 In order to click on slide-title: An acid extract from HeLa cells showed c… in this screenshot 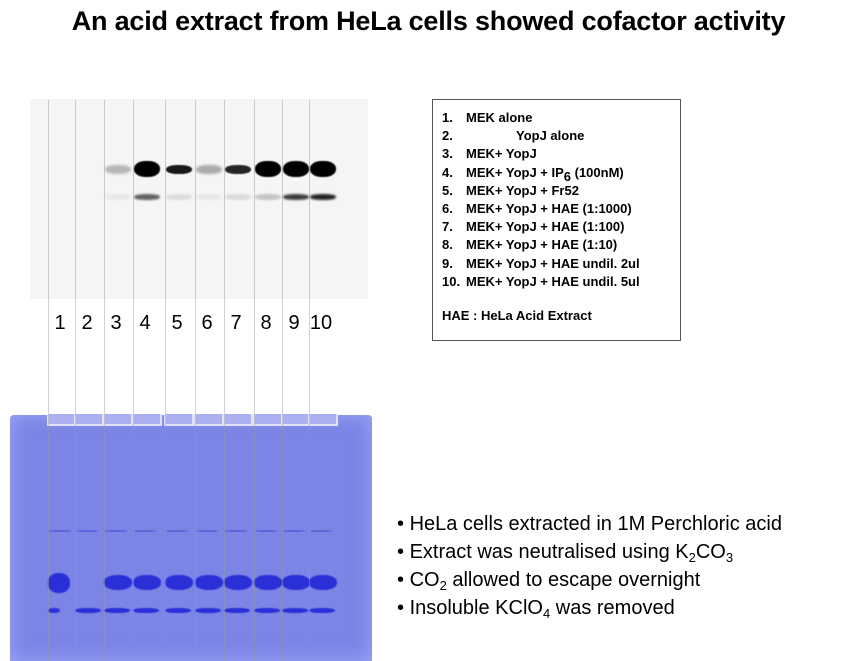, I will do `click(428, 21)`.